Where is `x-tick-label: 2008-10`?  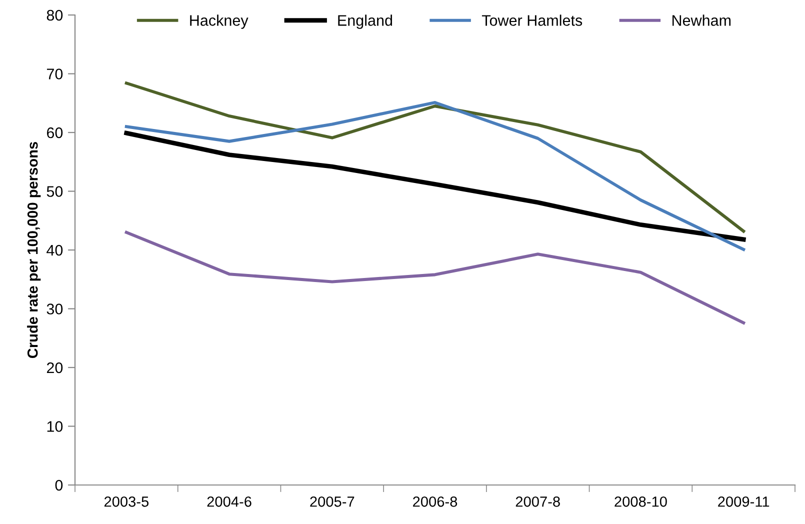 x-tick-label: 2008-10 is located at coordinates (640, 501).